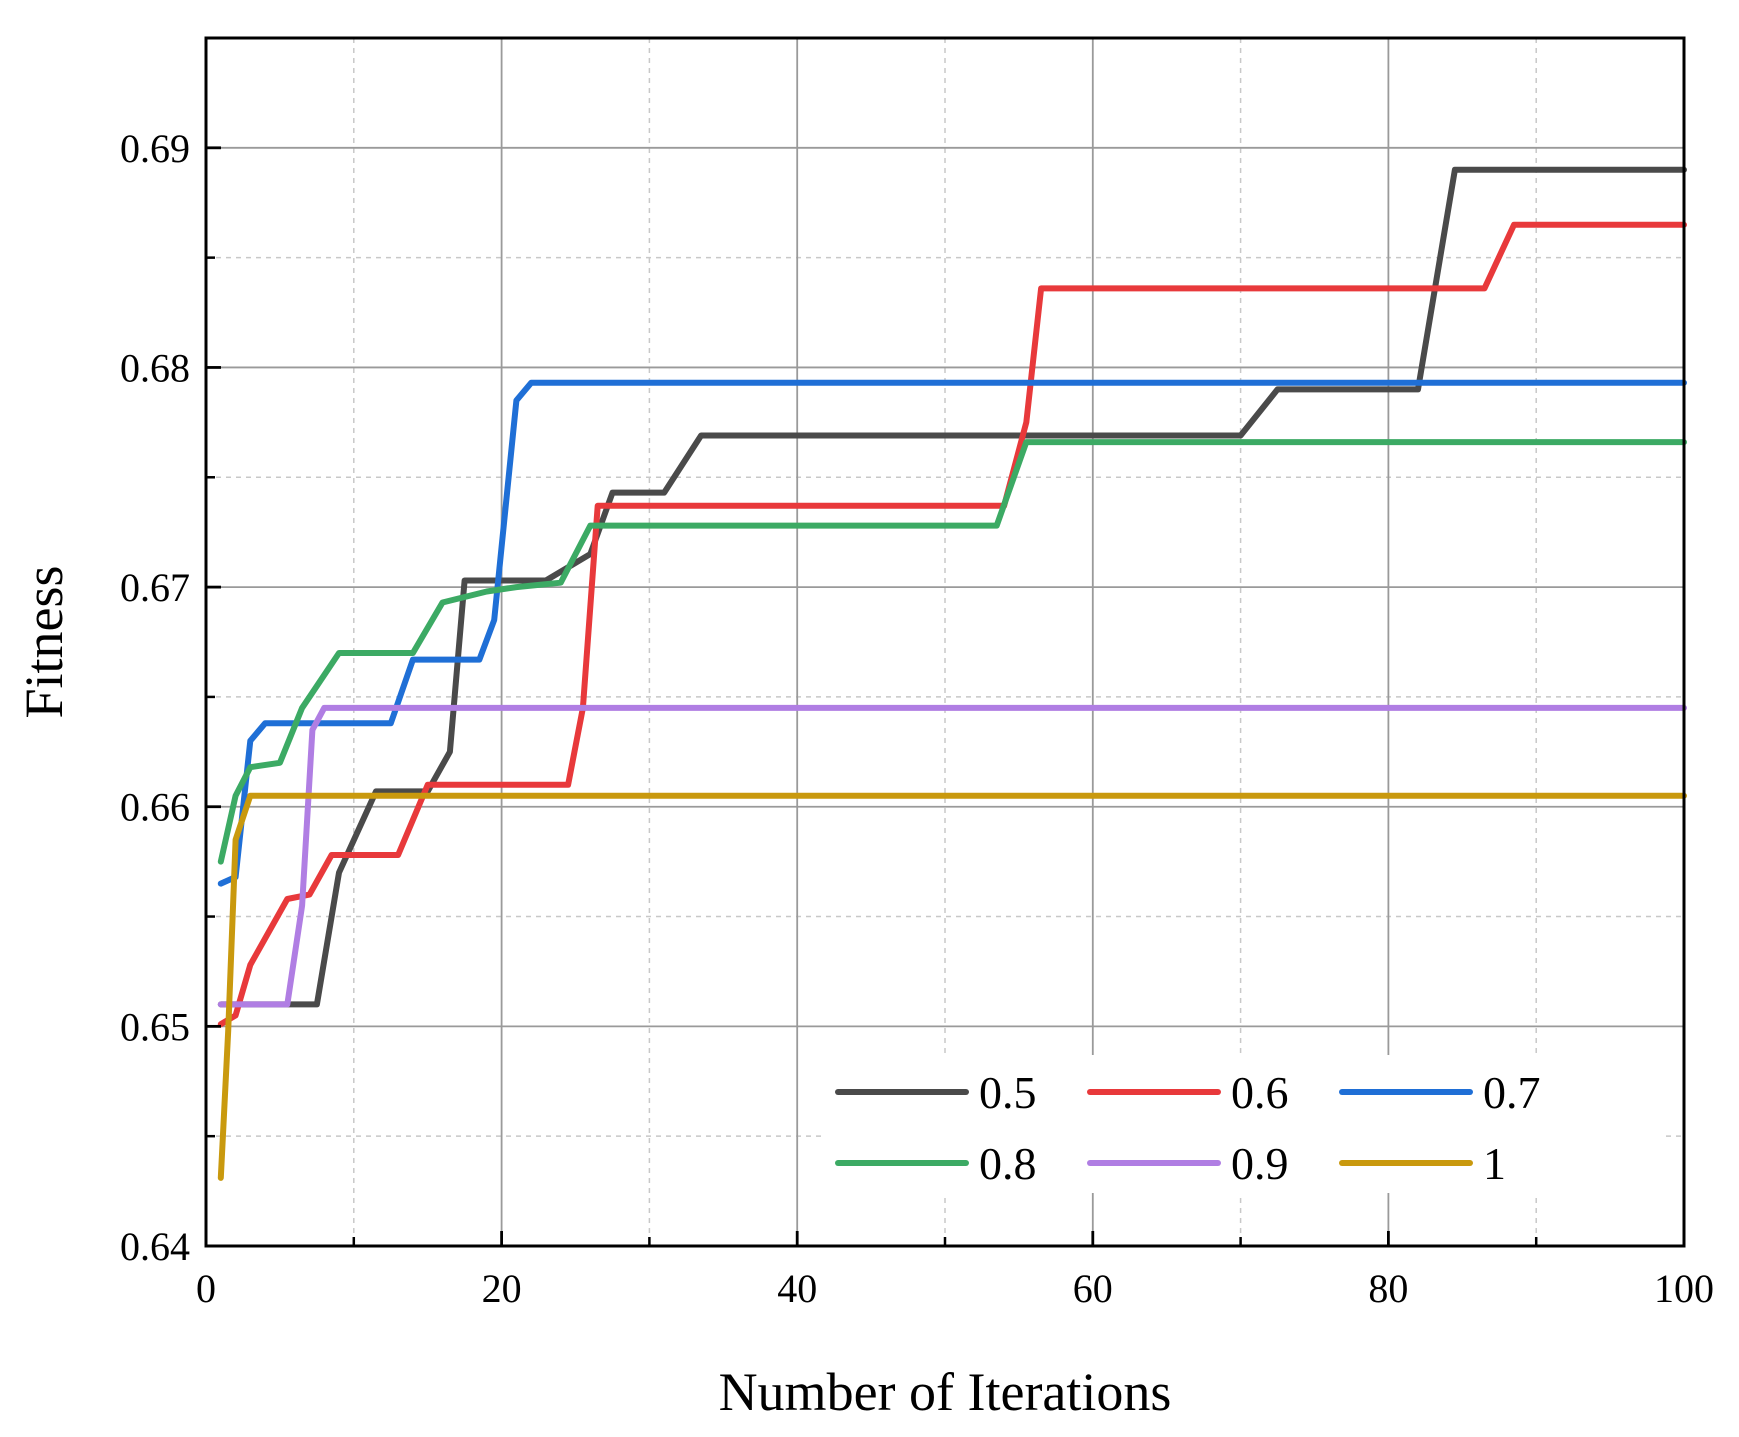 The height and width of the screenshot is (1437, 1739). I want to click on y-axis-title: Fitness, so click(44, 641).